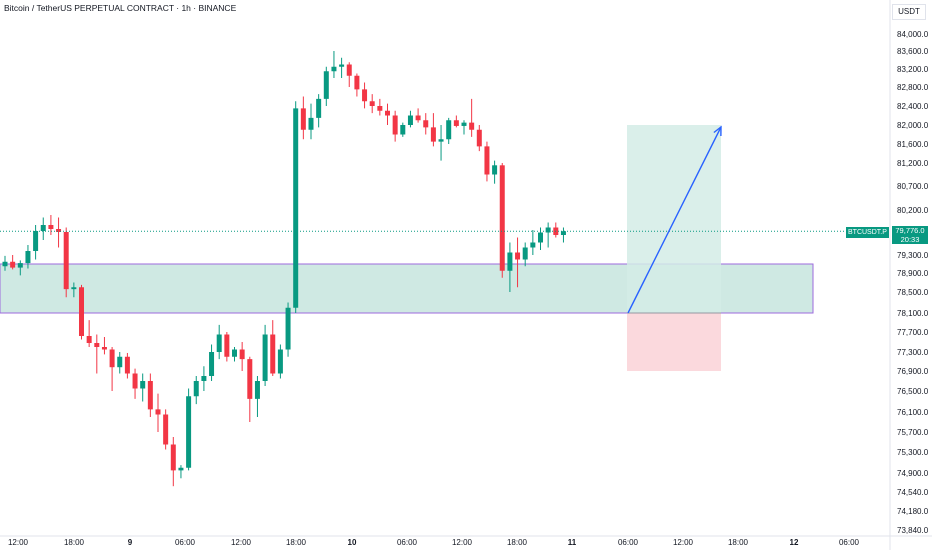  I want to click on y-tick-label: 79,300.0, so click(913, 255).